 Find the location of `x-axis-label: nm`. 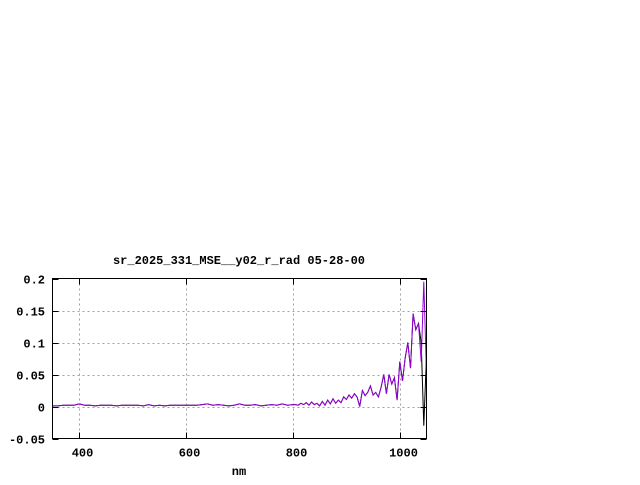

x-axis-label: nm is located at coordinates (239, 472).